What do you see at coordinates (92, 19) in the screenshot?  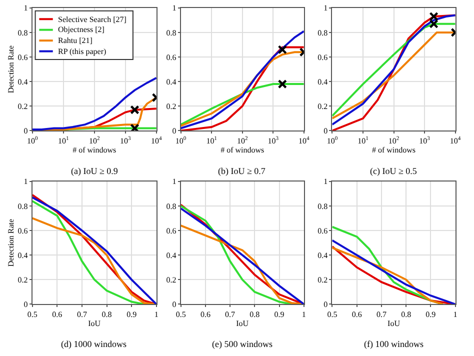 I see `legend-label: Selective Search [27]` at bounding box center [92, 19].